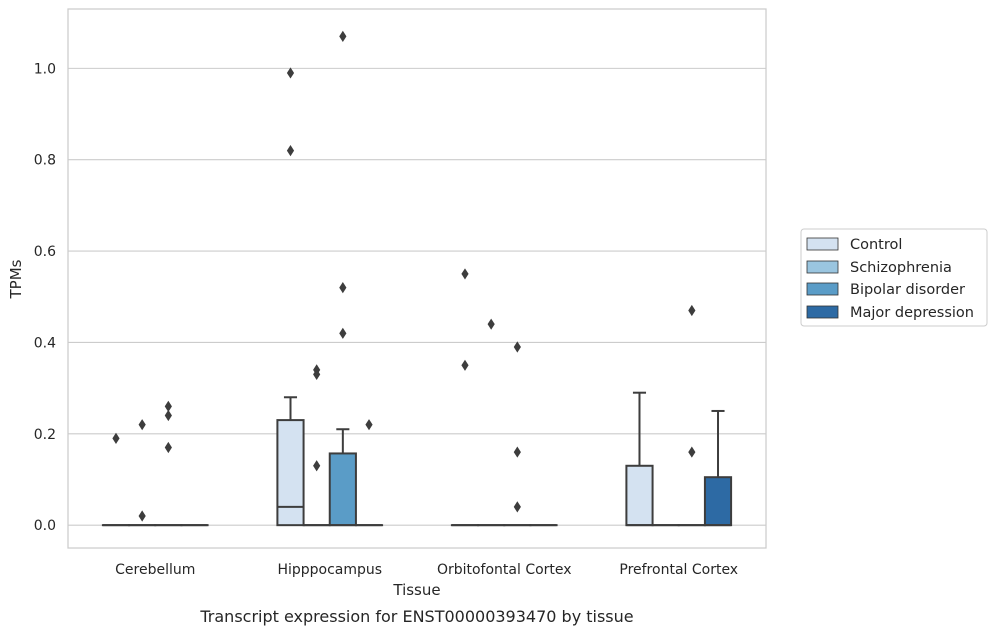 This screenshot has width=997, height=634. Describe the element at coordinates (290, 297) in the screenshot. I see `box-hipppocampus-control` at that location.